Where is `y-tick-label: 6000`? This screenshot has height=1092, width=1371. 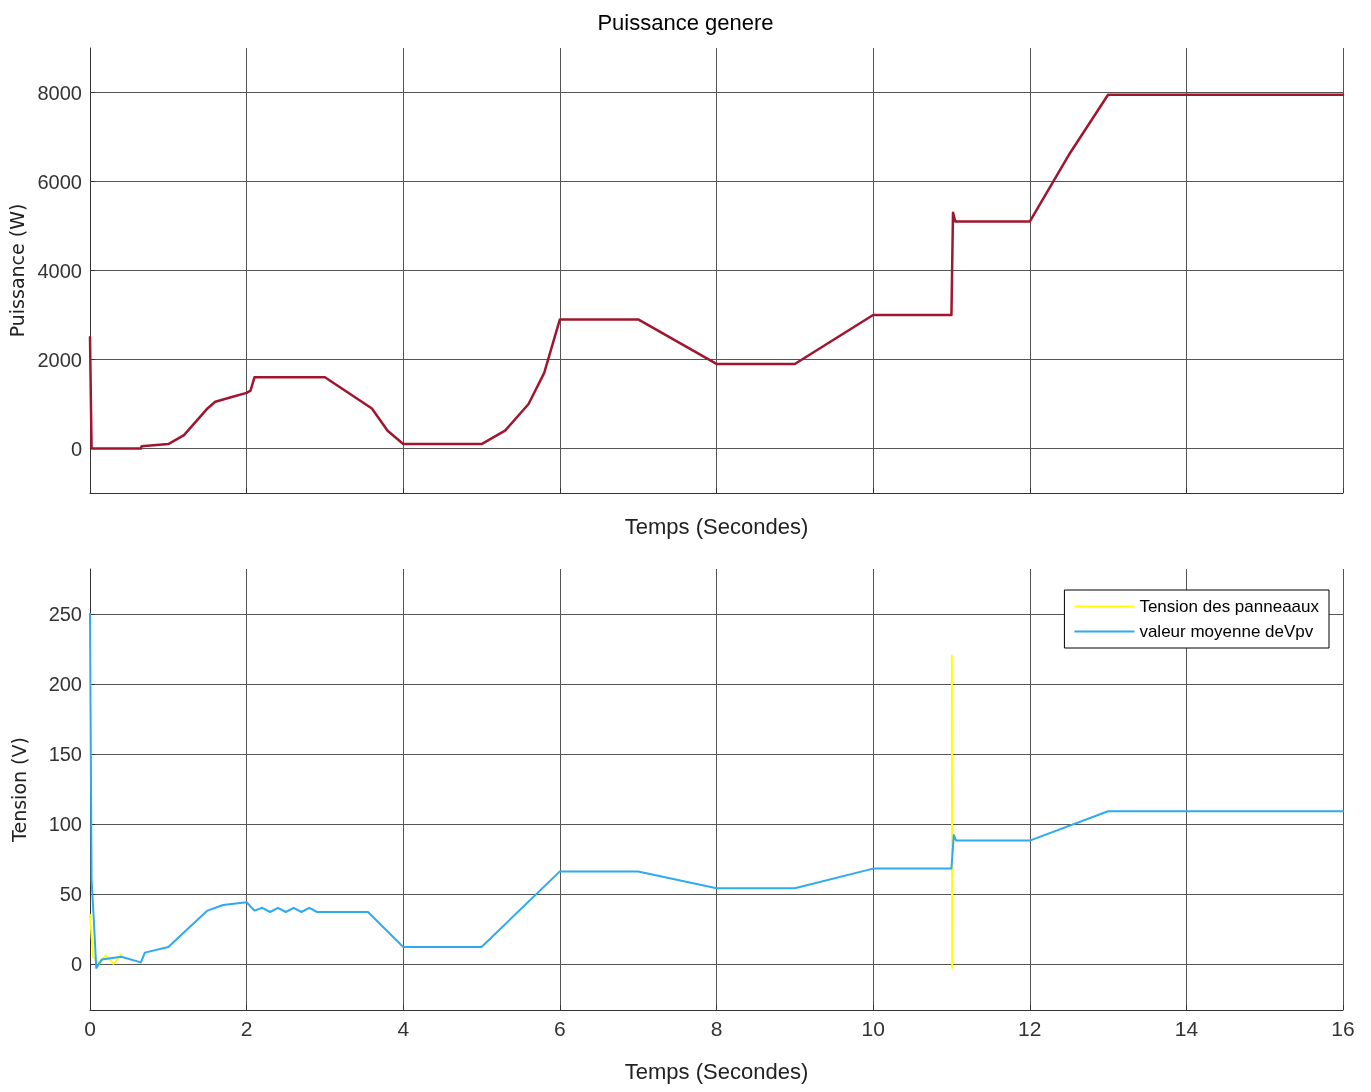
y-tick-label: 6000 is located at coordinates (59, 181).